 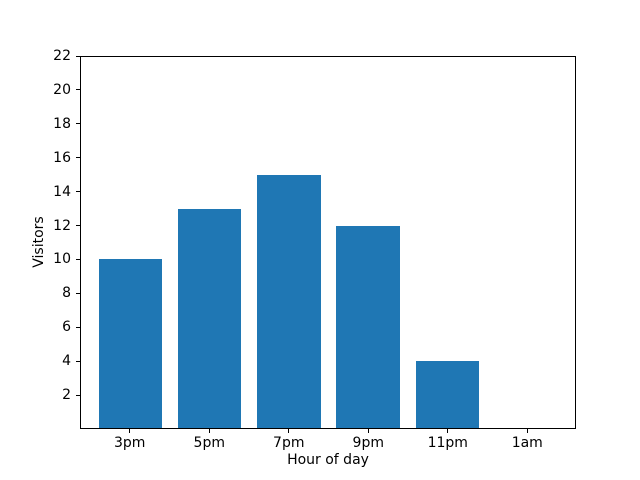 What do you see at coordinates (62, 225) in the screenshot?
I see `y-tick-label-12: 12` at bounding box center [62, 225].